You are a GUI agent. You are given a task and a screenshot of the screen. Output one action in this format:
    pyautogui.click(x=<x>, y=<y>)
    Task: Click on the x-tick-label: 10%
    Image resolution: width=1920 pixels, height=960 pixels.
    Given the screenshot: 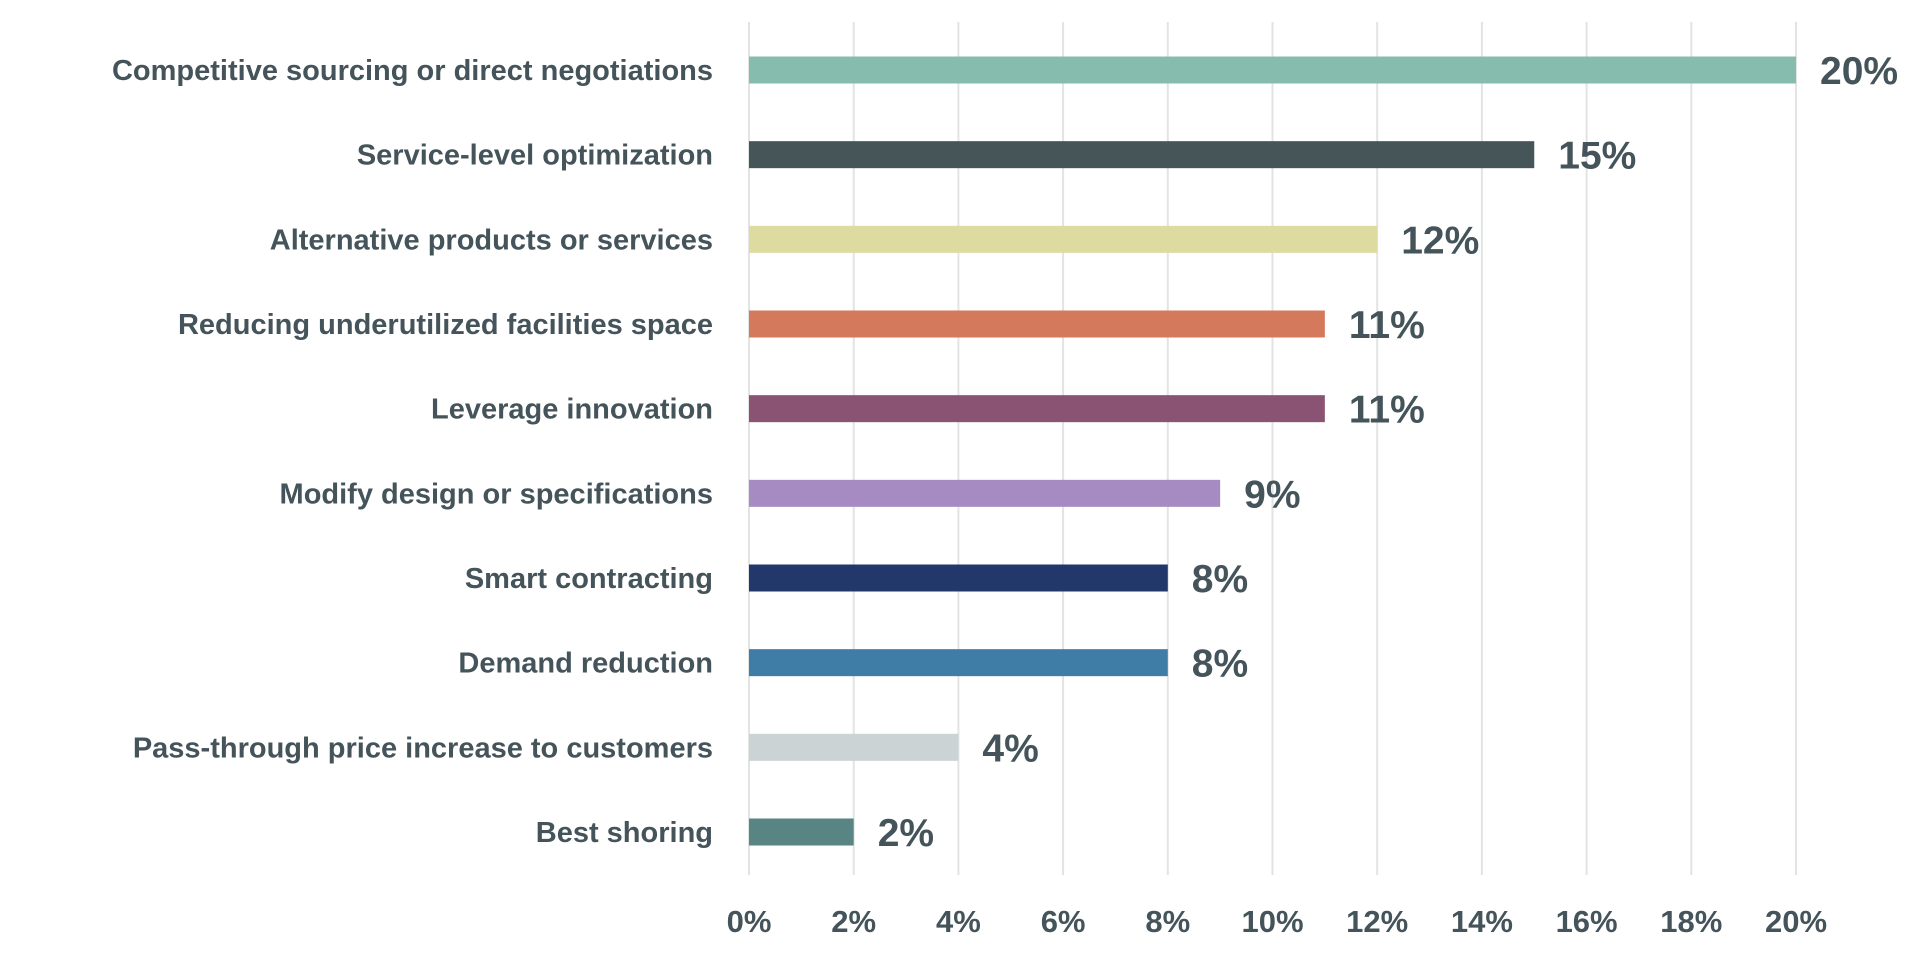 What is the action you would take?
    pyautogui.click(x=1272, y=921)
    